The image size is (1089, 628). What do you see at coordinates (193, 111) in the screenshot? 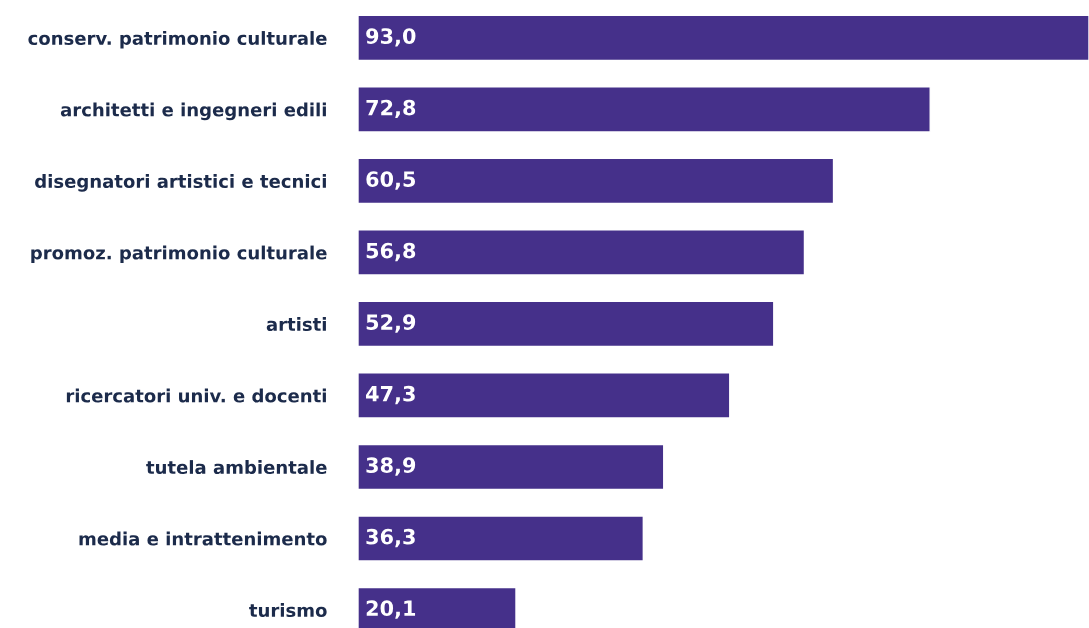
I see `y-tick-label: architetti e ingegneri edili` at bounding box center [193, 111].